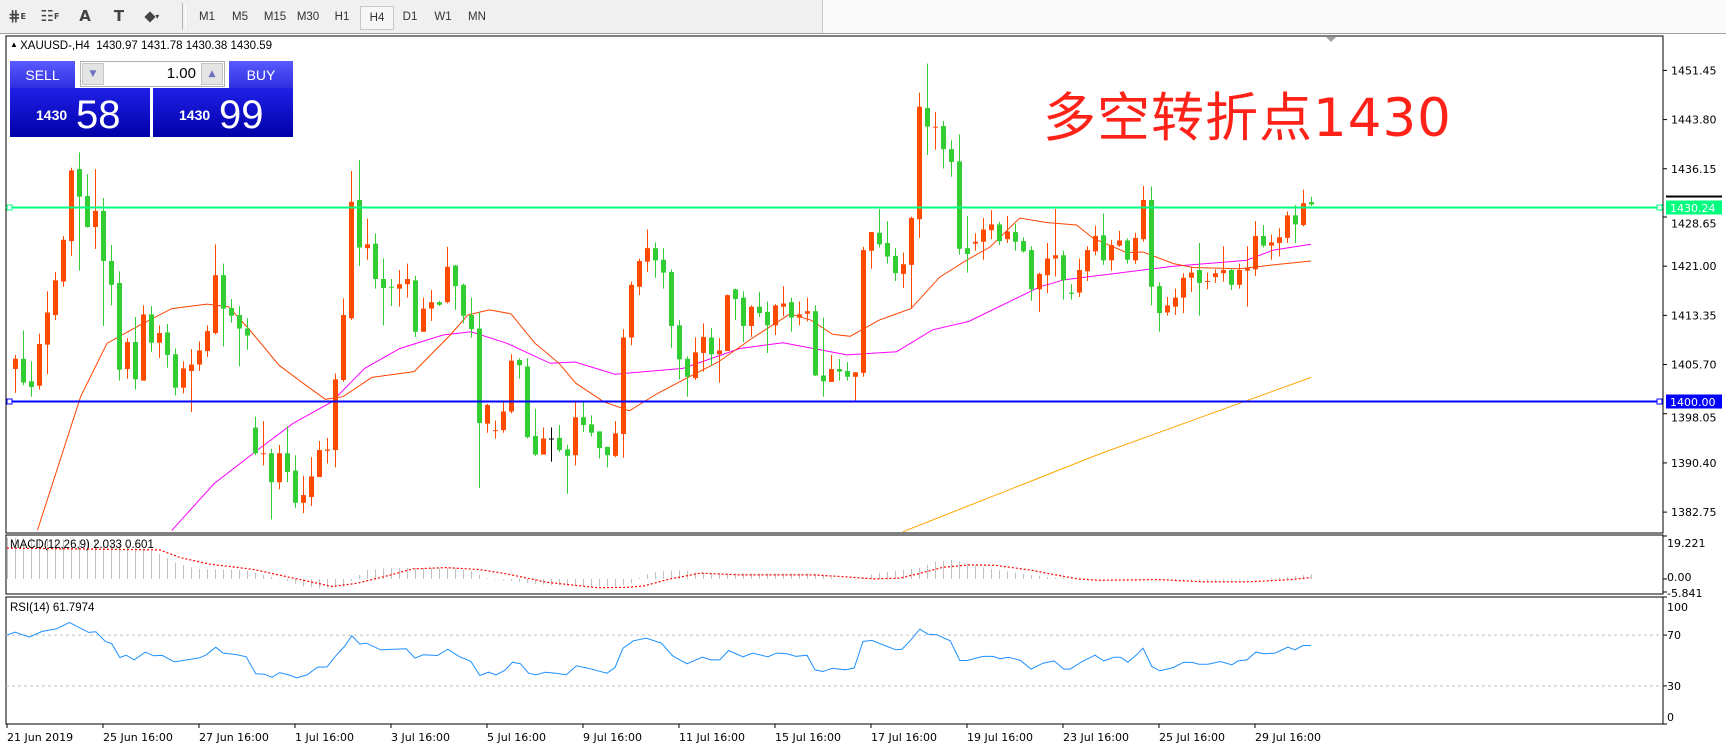 This screenshot has height=748, width=1726. I want to click on text-icon: A, so click(85, 16).